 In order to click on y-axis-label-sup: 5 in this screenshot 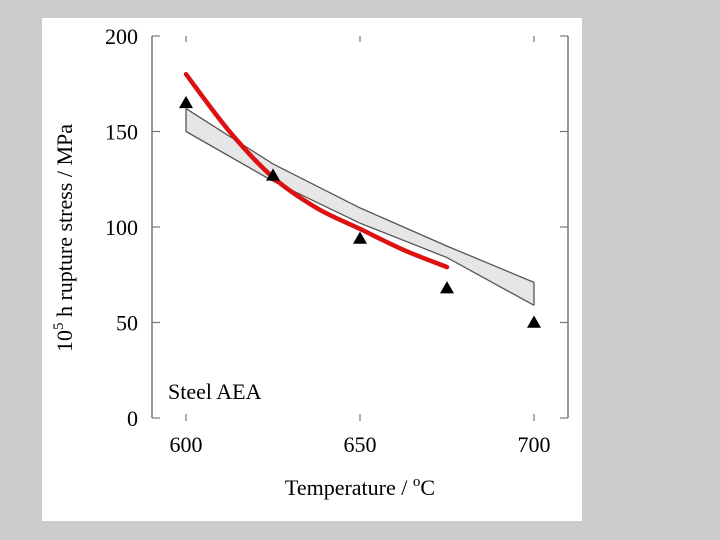, I will do `click(59, 327)`.